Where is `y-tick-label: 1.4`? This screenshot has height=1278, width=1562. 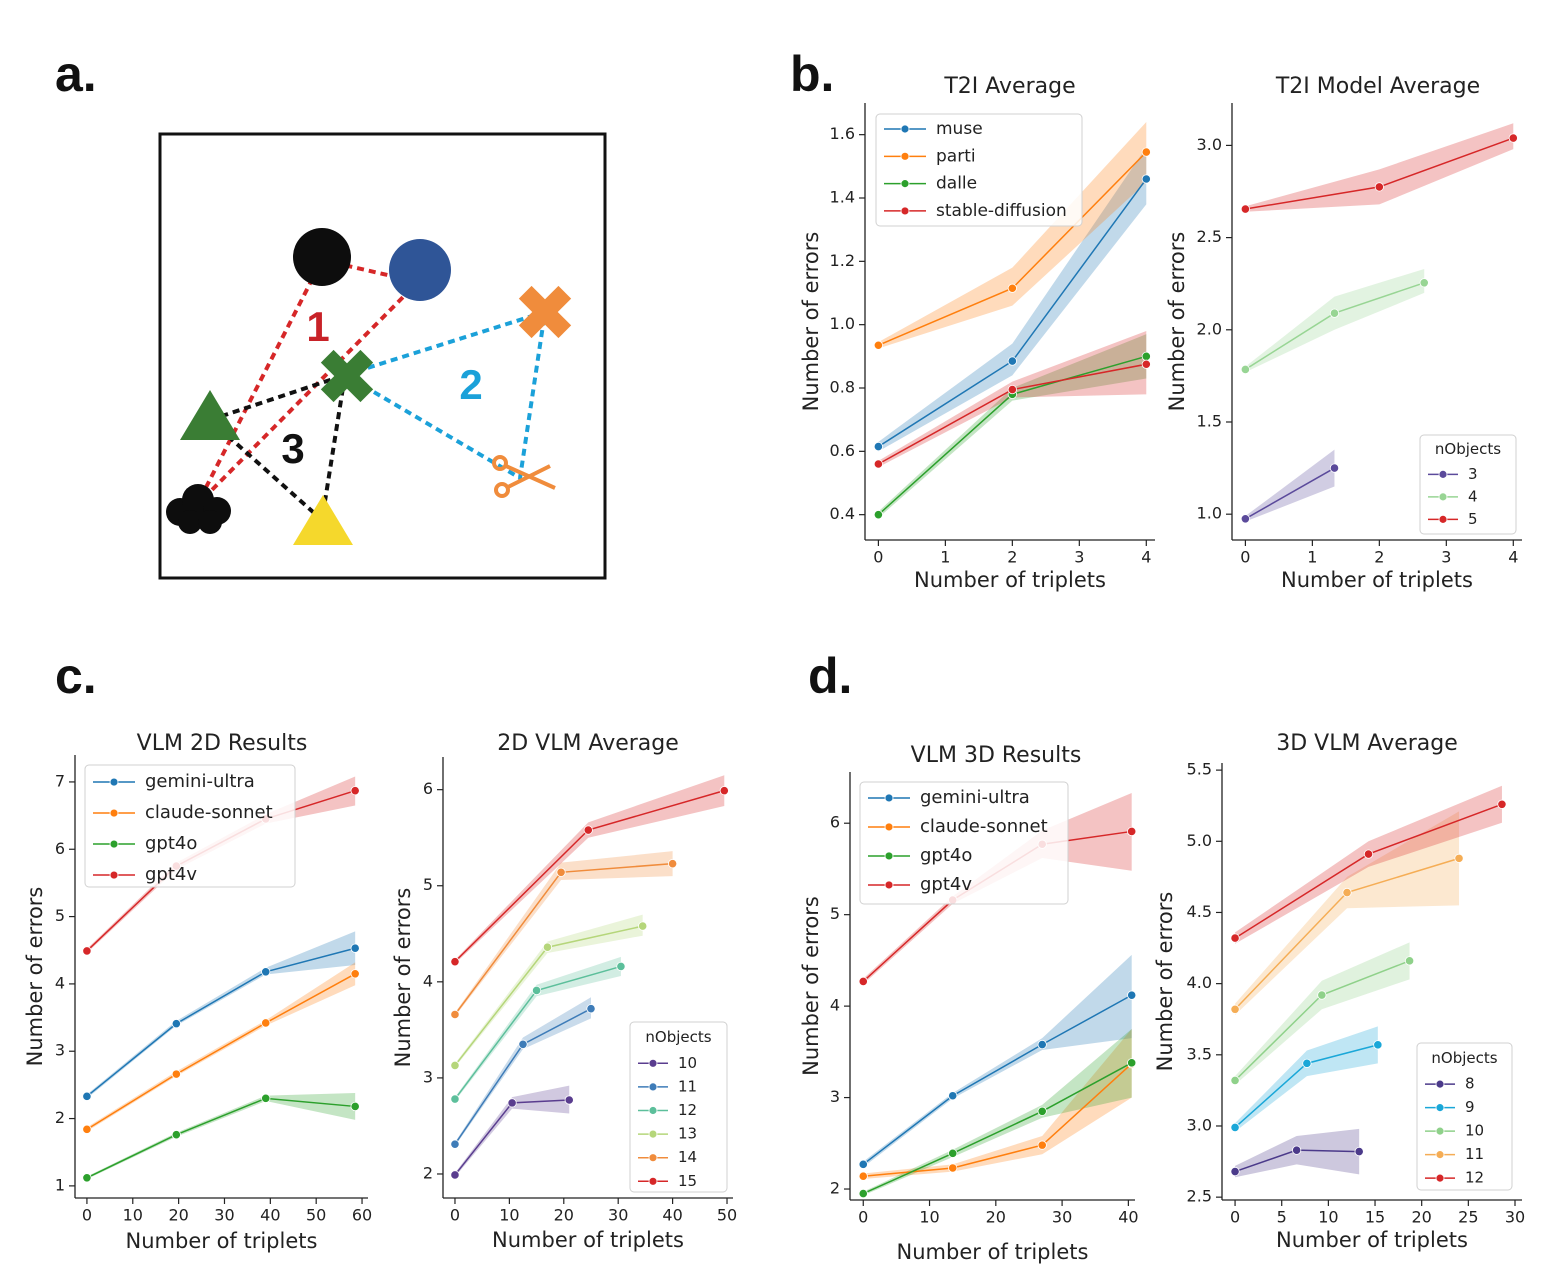
y-tick-label: 1.4 is located at coordinates (842, 197).